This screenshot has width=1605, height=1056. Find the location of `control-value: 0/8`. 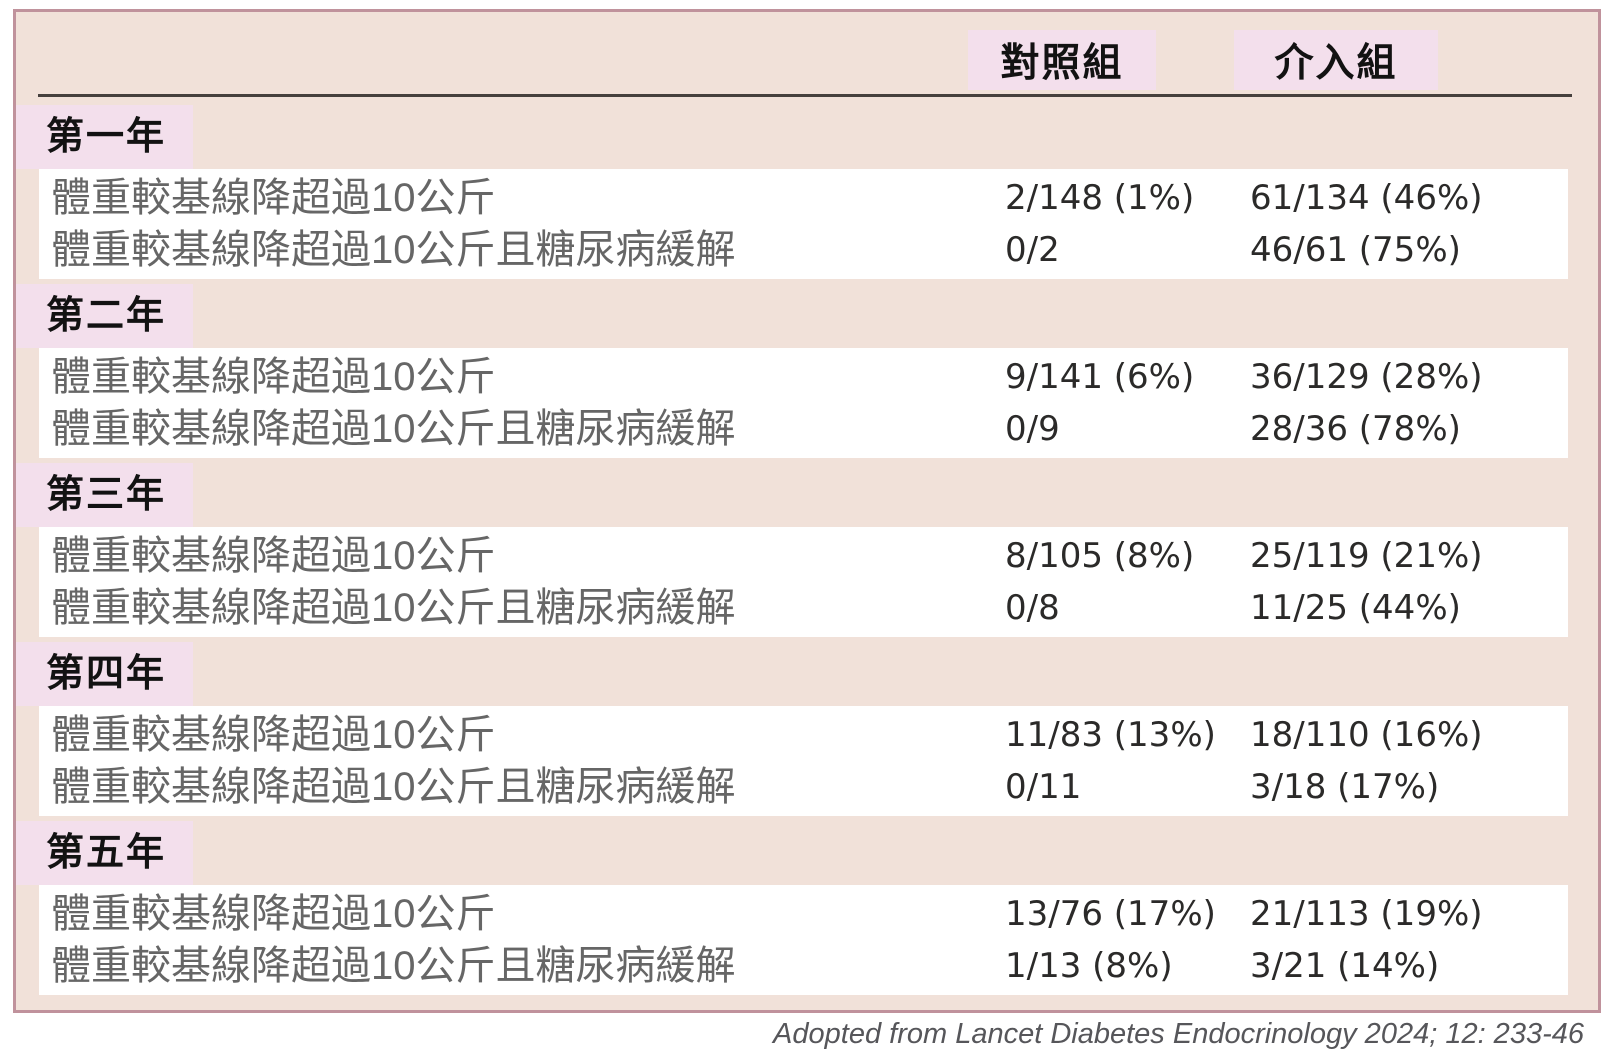

control-value: 0/8 is located at coordinates (1032, 608).